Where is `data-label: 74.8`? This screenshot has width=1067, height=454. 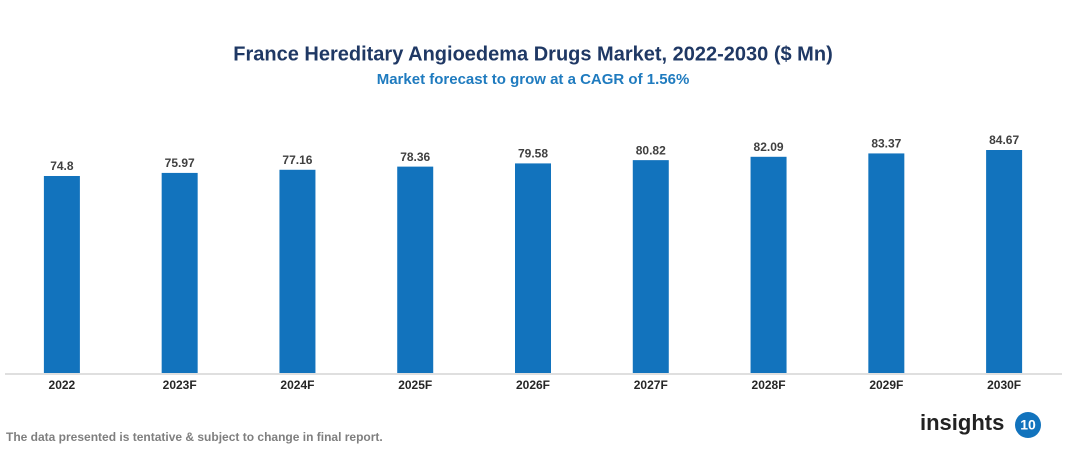 data-label: 74.8 is located at coordinates (62, 166).